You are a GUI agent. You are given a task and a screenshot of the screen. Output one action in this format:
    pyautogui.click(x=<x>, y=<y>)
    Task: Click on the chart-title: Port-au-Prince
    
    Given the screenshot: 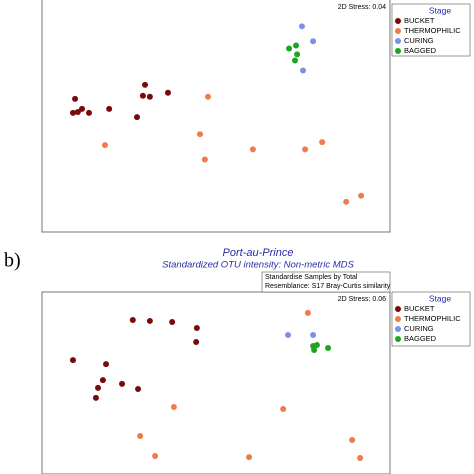 What is the action you would take?
    pyautogui.click(x=258, y=253)
    